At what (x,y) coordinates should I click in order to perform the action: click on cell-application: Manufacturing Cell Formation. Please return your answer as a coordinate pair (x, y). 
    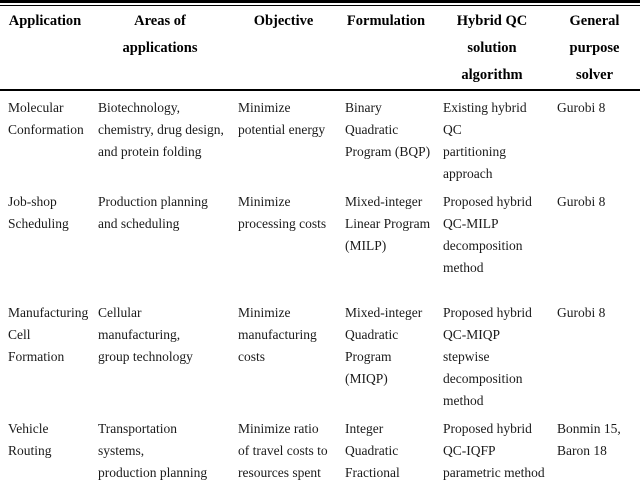
    Looking at the image, I should click on (48, 334).